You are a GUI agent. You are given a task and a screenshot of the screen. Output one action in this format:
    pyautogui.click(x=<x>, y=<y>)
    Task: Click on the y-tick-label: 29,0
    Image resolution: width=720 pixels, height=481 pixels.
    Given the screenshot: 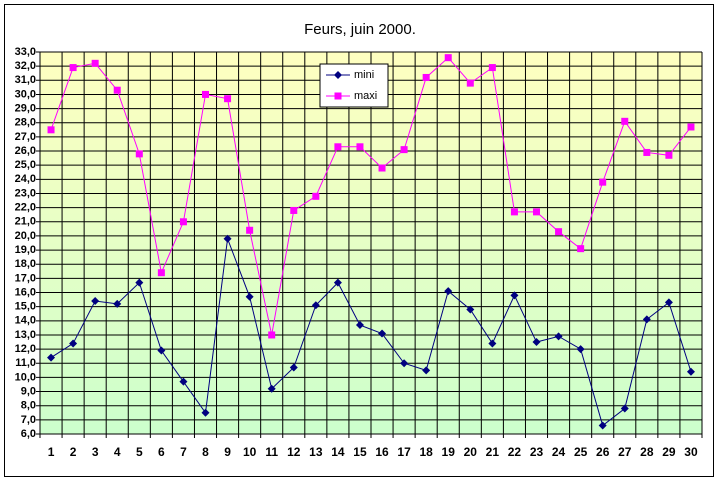 What is the action you would take?
    pyautogui.click(x=25, y=108)
    